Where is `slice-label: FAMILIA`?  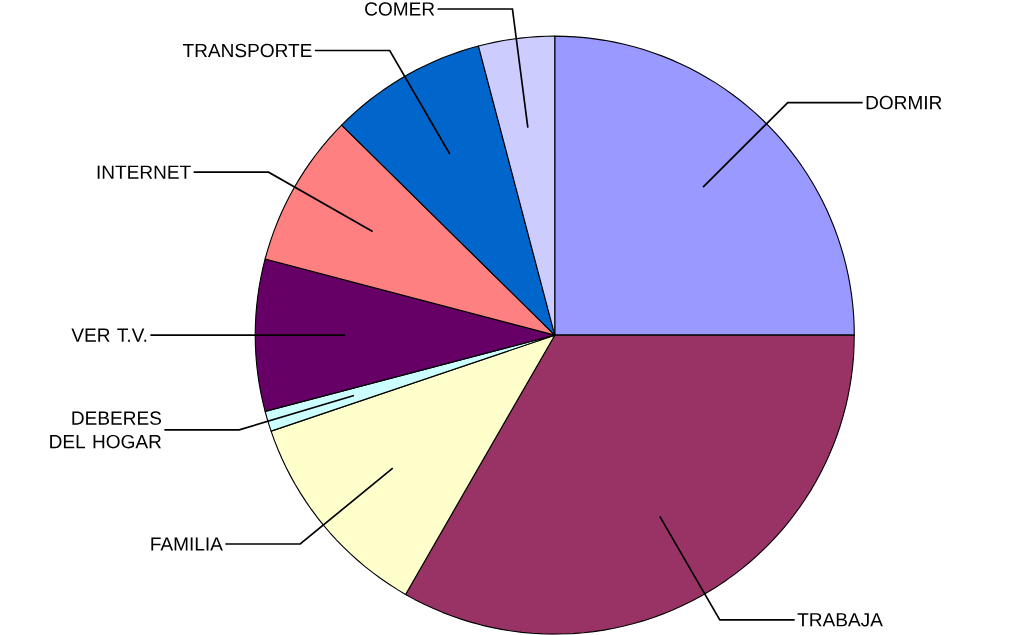
slice-label: FAMILIA is located at coordinates (187, 544).